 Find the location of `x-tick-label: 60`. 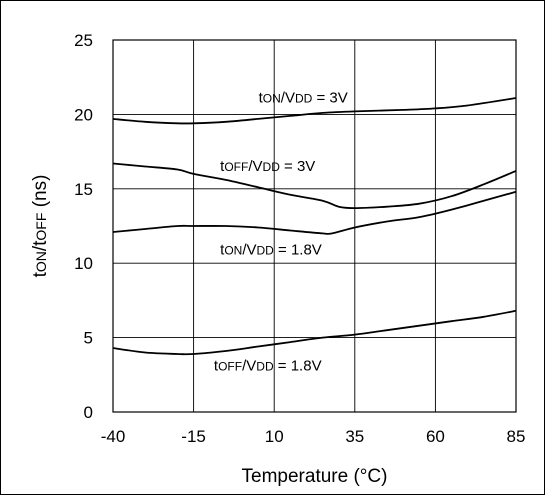

x-tick-label: 60 is located at coordinates (435, 436).